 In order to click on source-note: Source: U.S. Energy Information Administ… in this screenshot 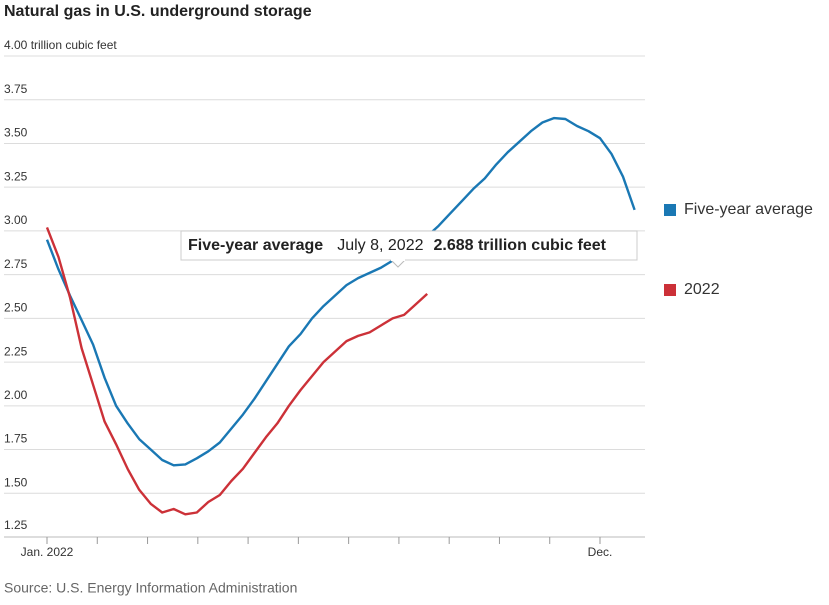, I will do `click(150, 588)`.